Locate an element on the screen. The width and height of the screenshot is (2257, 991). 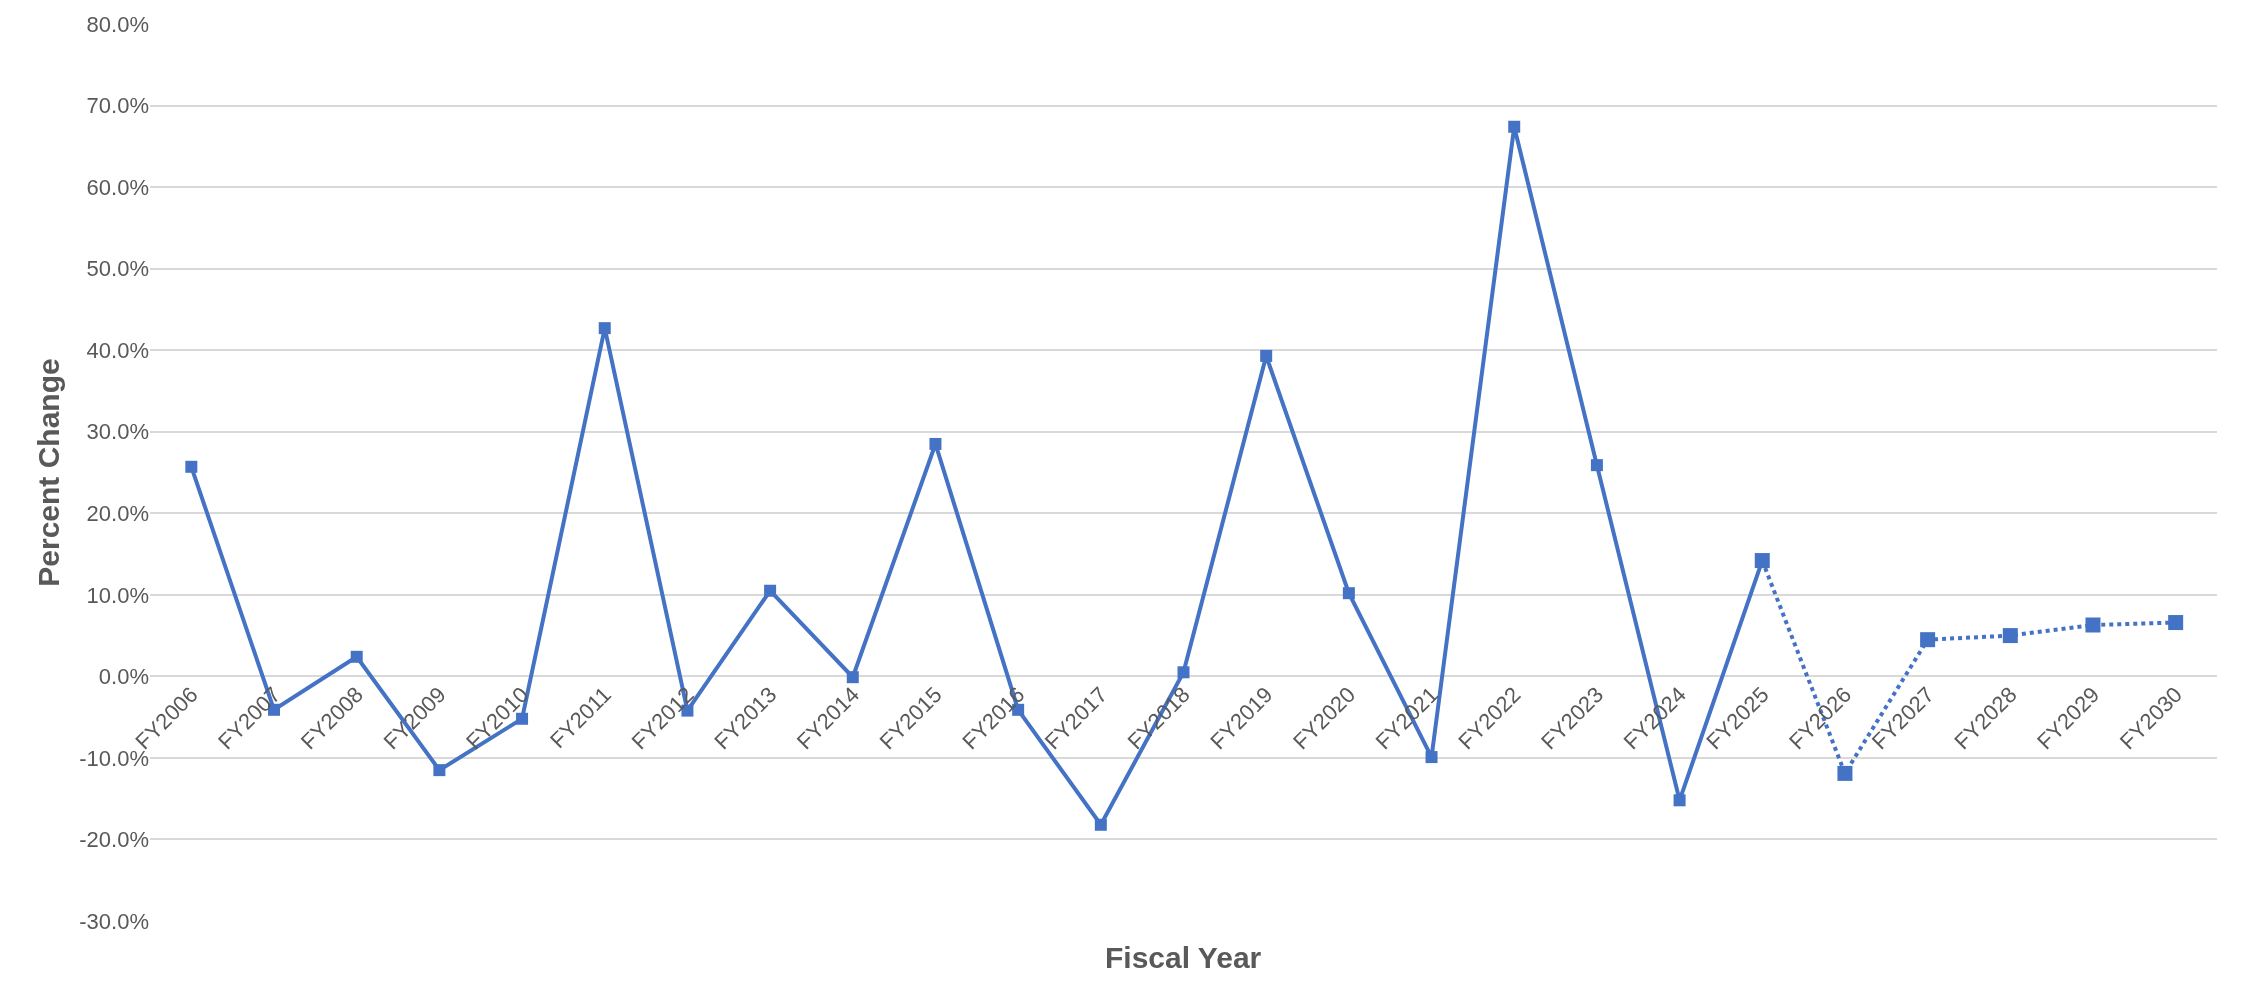
y-tick-label: 0.0% is located at coordinates (123, 677).